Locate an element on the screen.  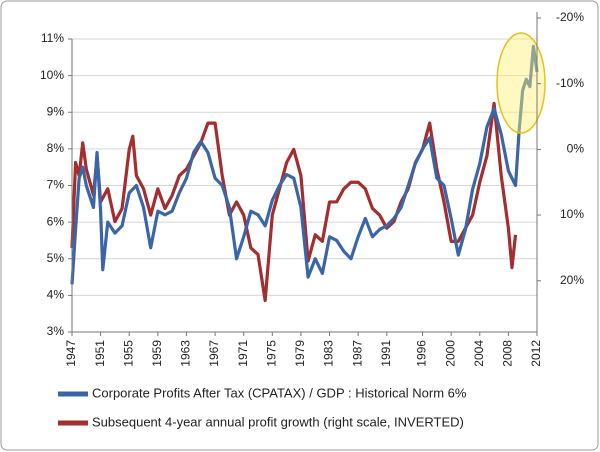
y-tick-label: 5% is located at coordinates (56, 258).